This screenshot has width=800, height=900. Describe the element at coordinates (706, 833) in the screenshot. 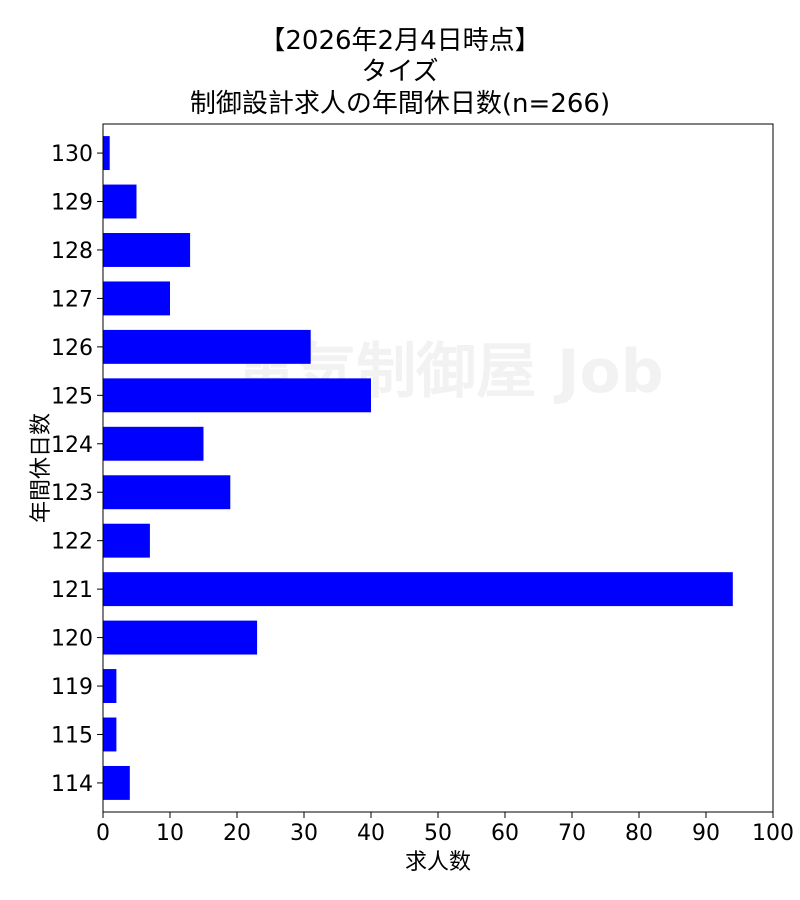

I see `x-tick-label: 90` at that location.